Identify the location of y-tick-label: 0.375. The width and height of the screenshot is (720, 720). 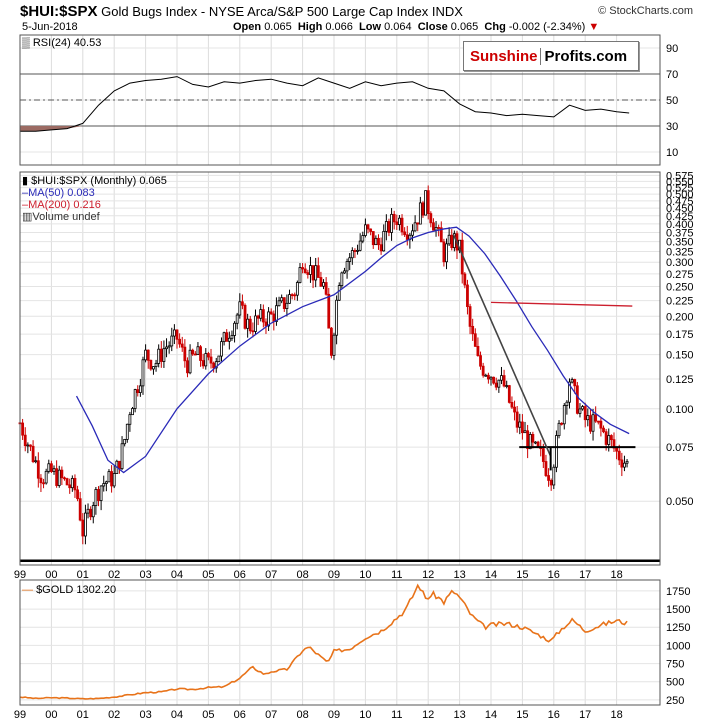
(680, 233).